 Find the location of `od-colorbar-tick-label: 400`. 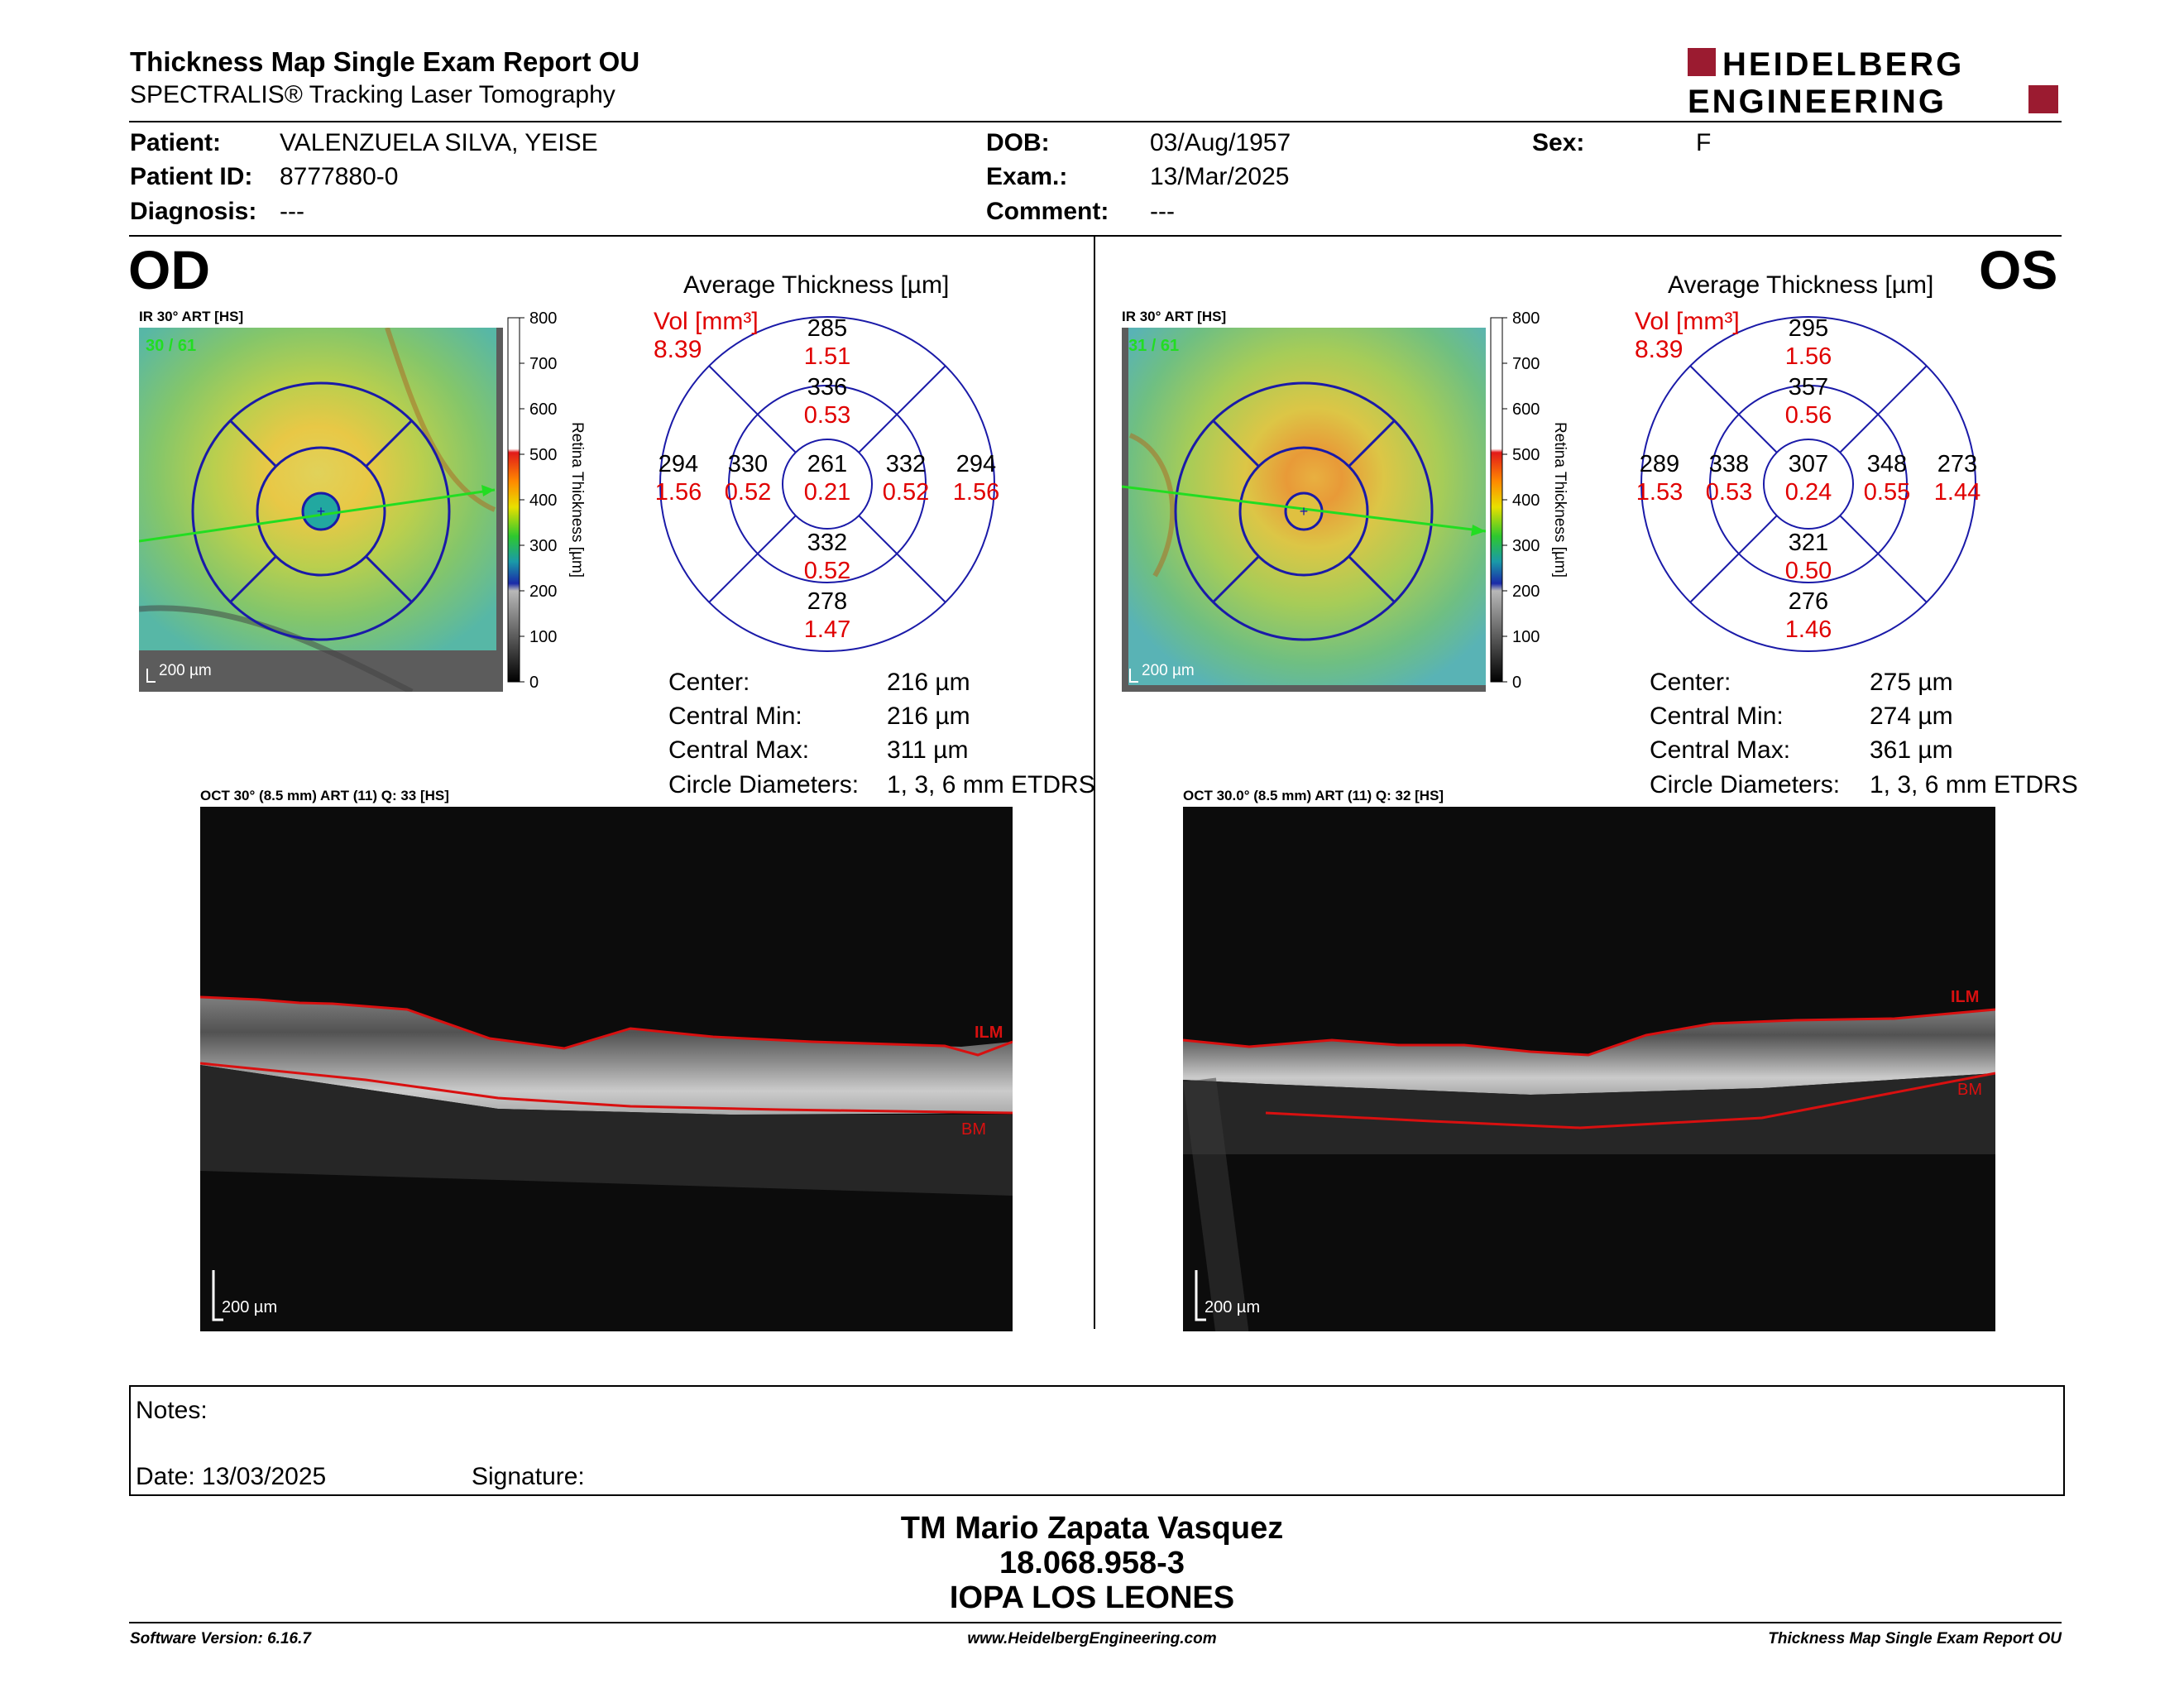

od-colorbar-tick-label: 400 is located at coordinates (543, 501).